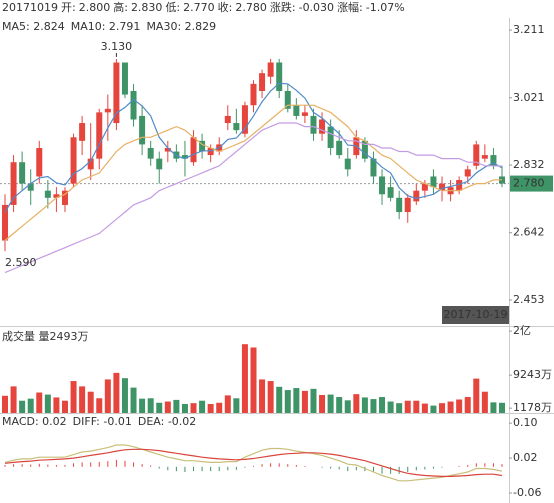 The height and width of the screenshot is (503, 554). What do you see at coordinates (251, 7) in the screenshot?
I see `header-value: 2.780` at bounding box center [251, 7].